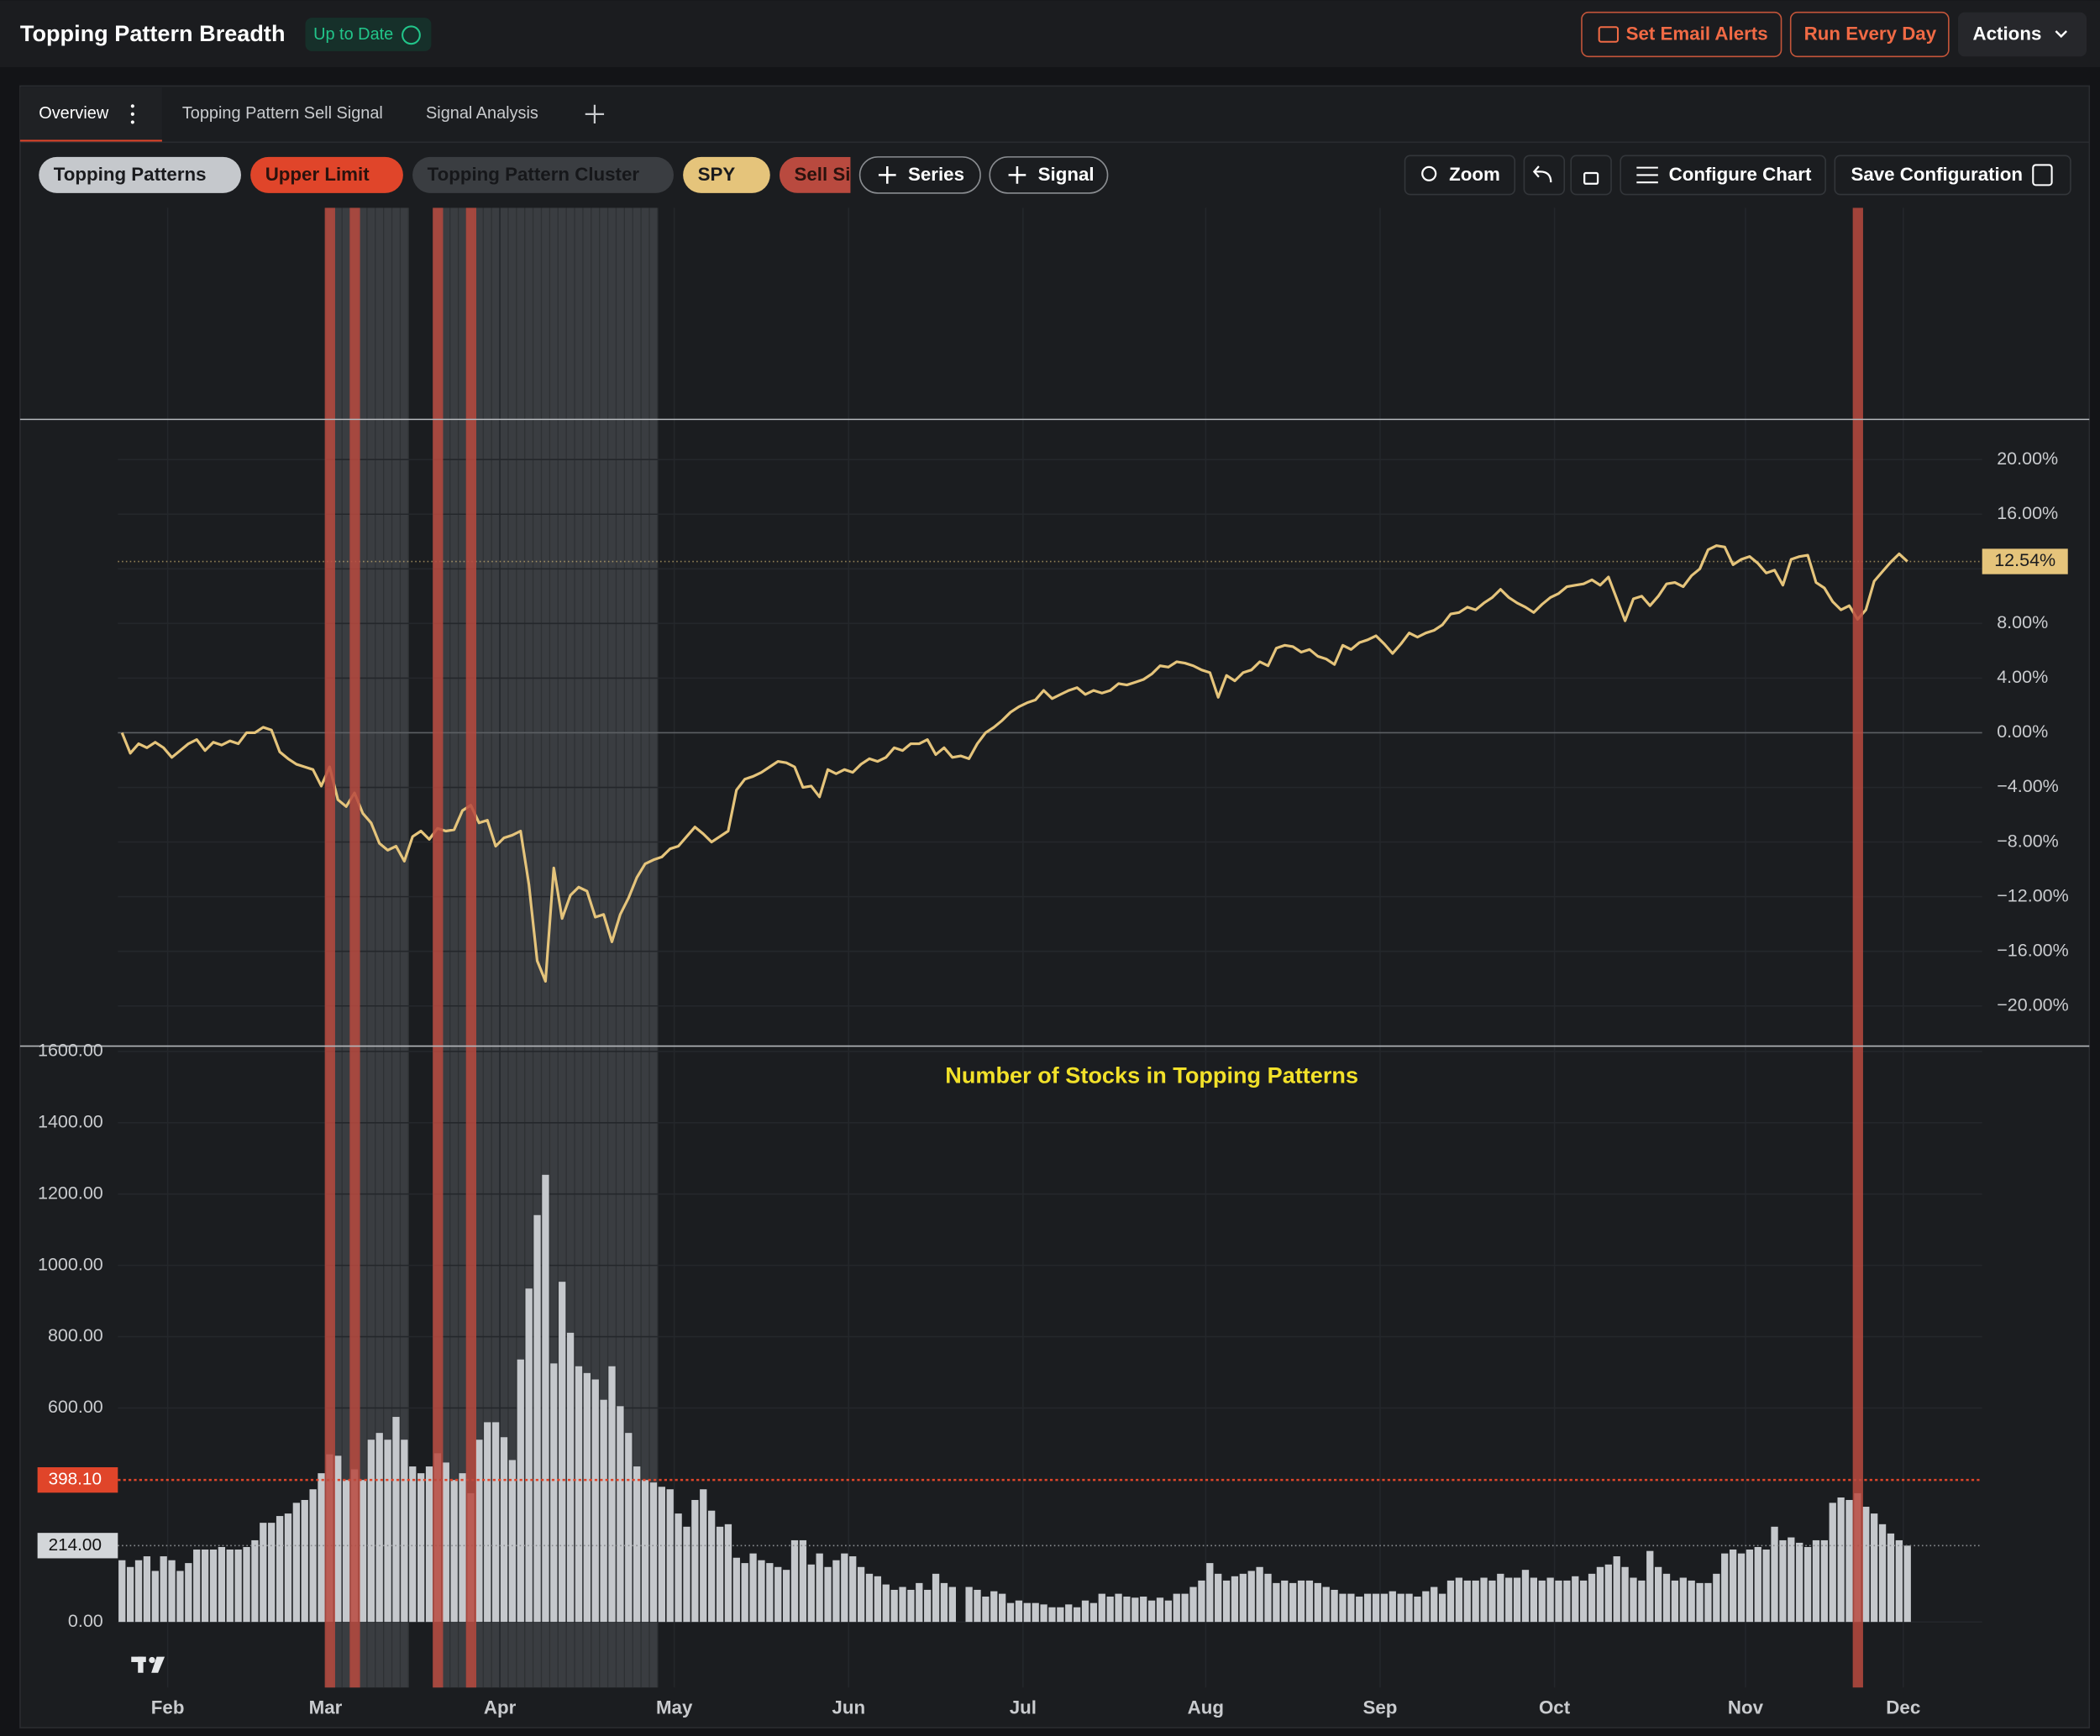 The height and width of the screenshot is (1736, 2100). I want to click on mail-icon, so click(1609, 34).